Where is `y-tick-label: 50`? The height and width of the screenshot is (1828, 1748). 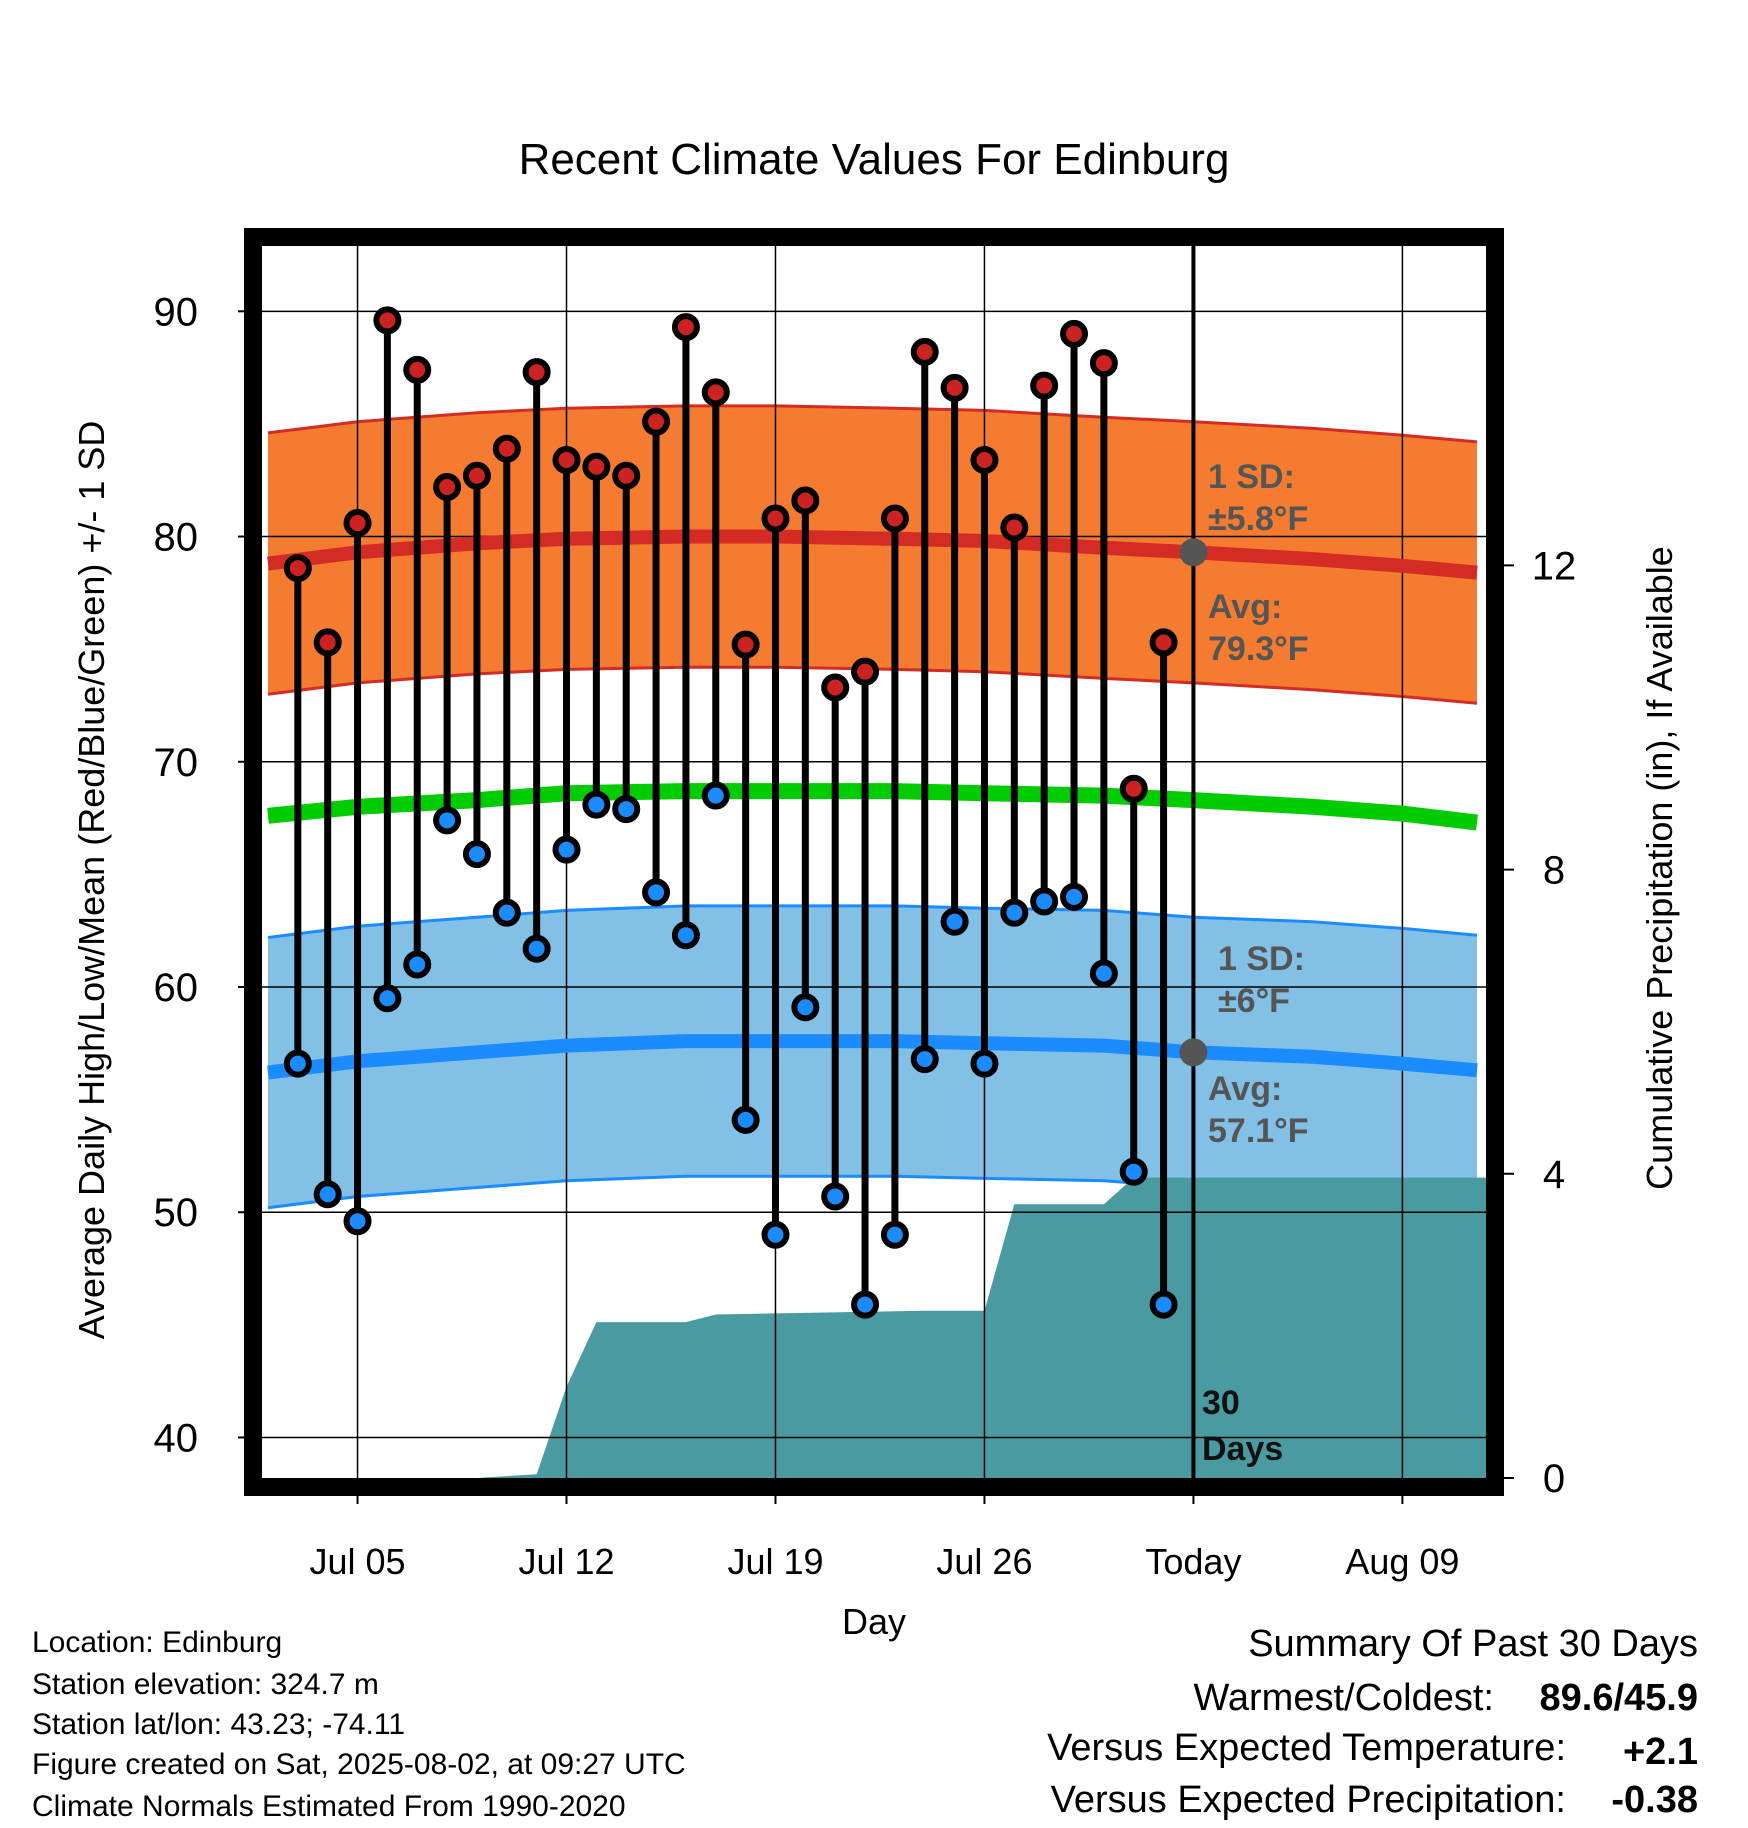 y-tick-label: 50 is located at coordinates (176, 1213).